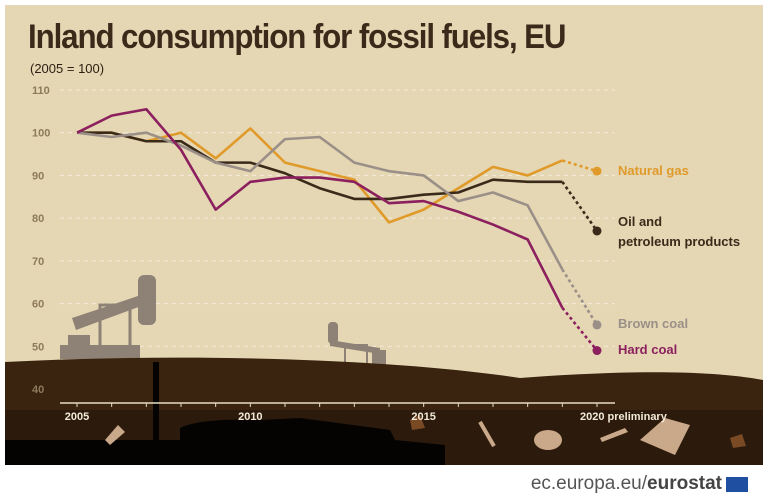 This screenshot has width=768, height=500. I want to click on x-tick-label: 2005, so click(77, 417).